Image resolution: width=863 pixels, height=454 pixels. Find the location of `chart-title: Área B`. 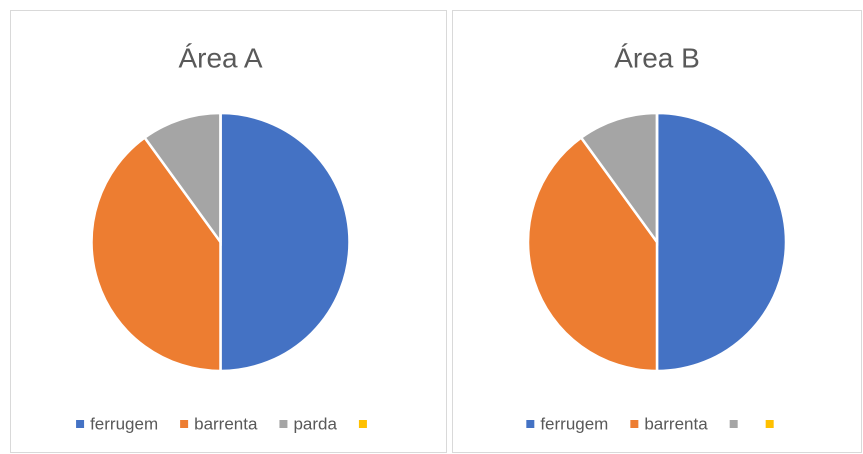

chart-title: Área B is located at coordinates (657, 57).